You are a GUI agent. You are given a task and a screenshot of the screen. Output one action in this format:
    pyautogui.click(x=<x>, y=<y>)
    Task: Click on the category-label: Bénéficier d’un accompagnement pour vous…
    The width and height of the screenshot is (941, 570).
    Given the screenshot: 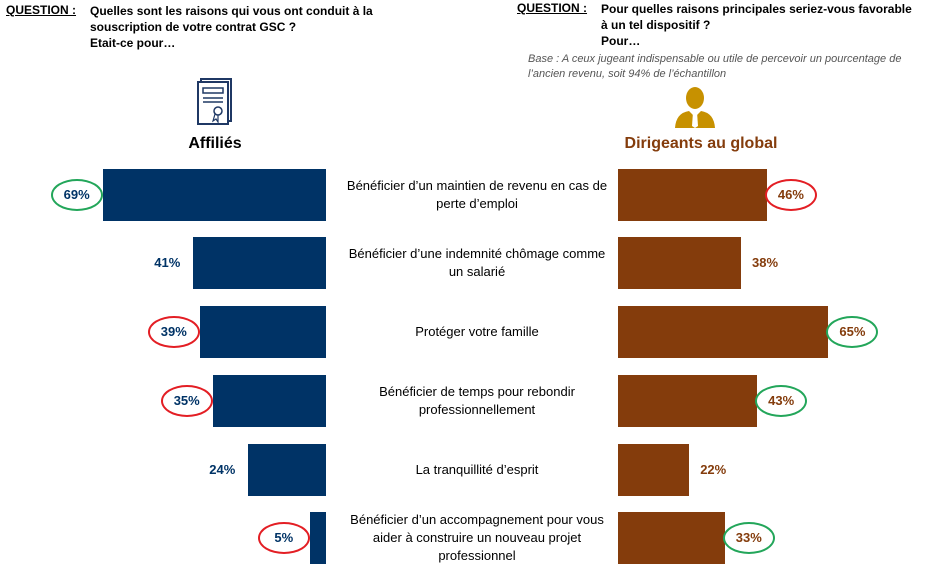 What is the action you would take?
    pyautogui.click(x=477, y=537)
    